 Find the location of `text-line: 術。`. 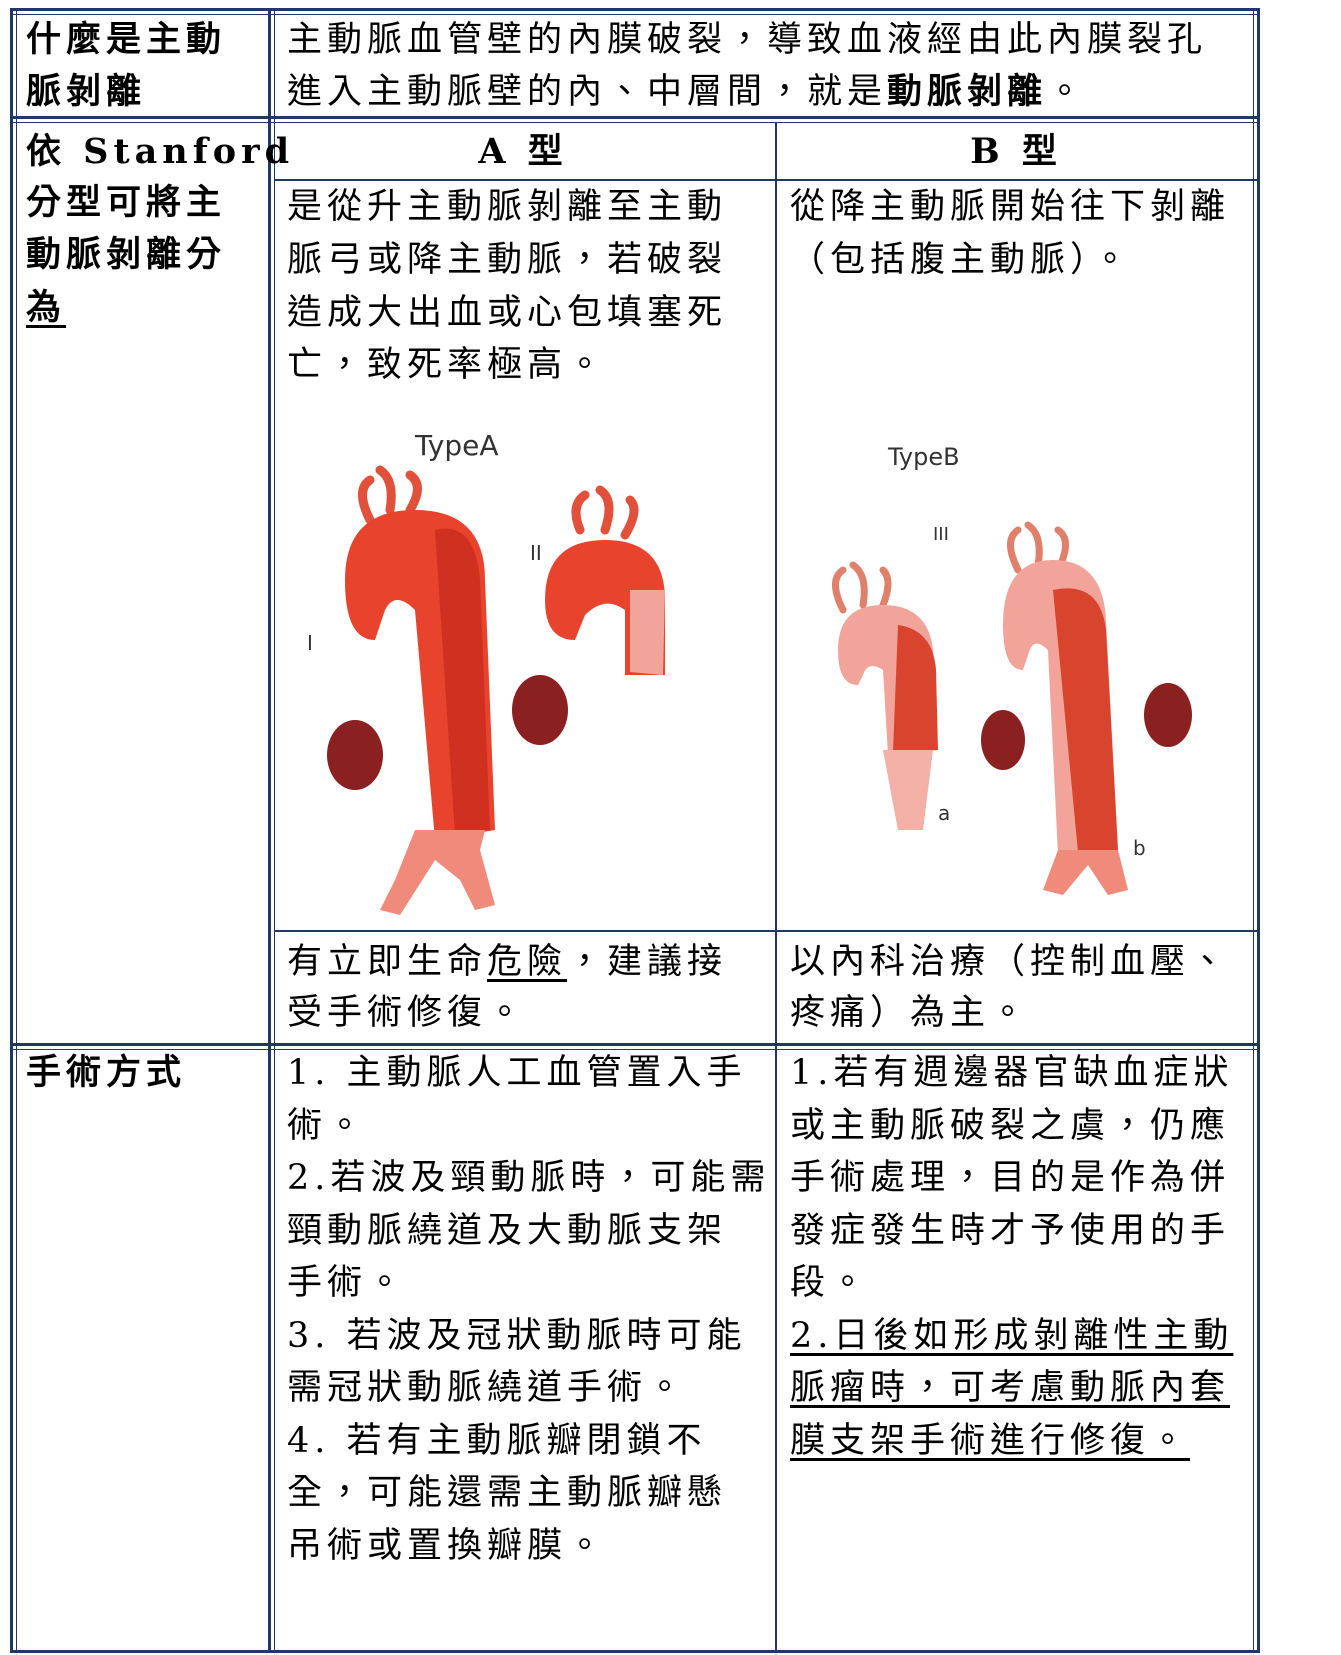

text-line: 術。 is located at coordinates (327, 1125).